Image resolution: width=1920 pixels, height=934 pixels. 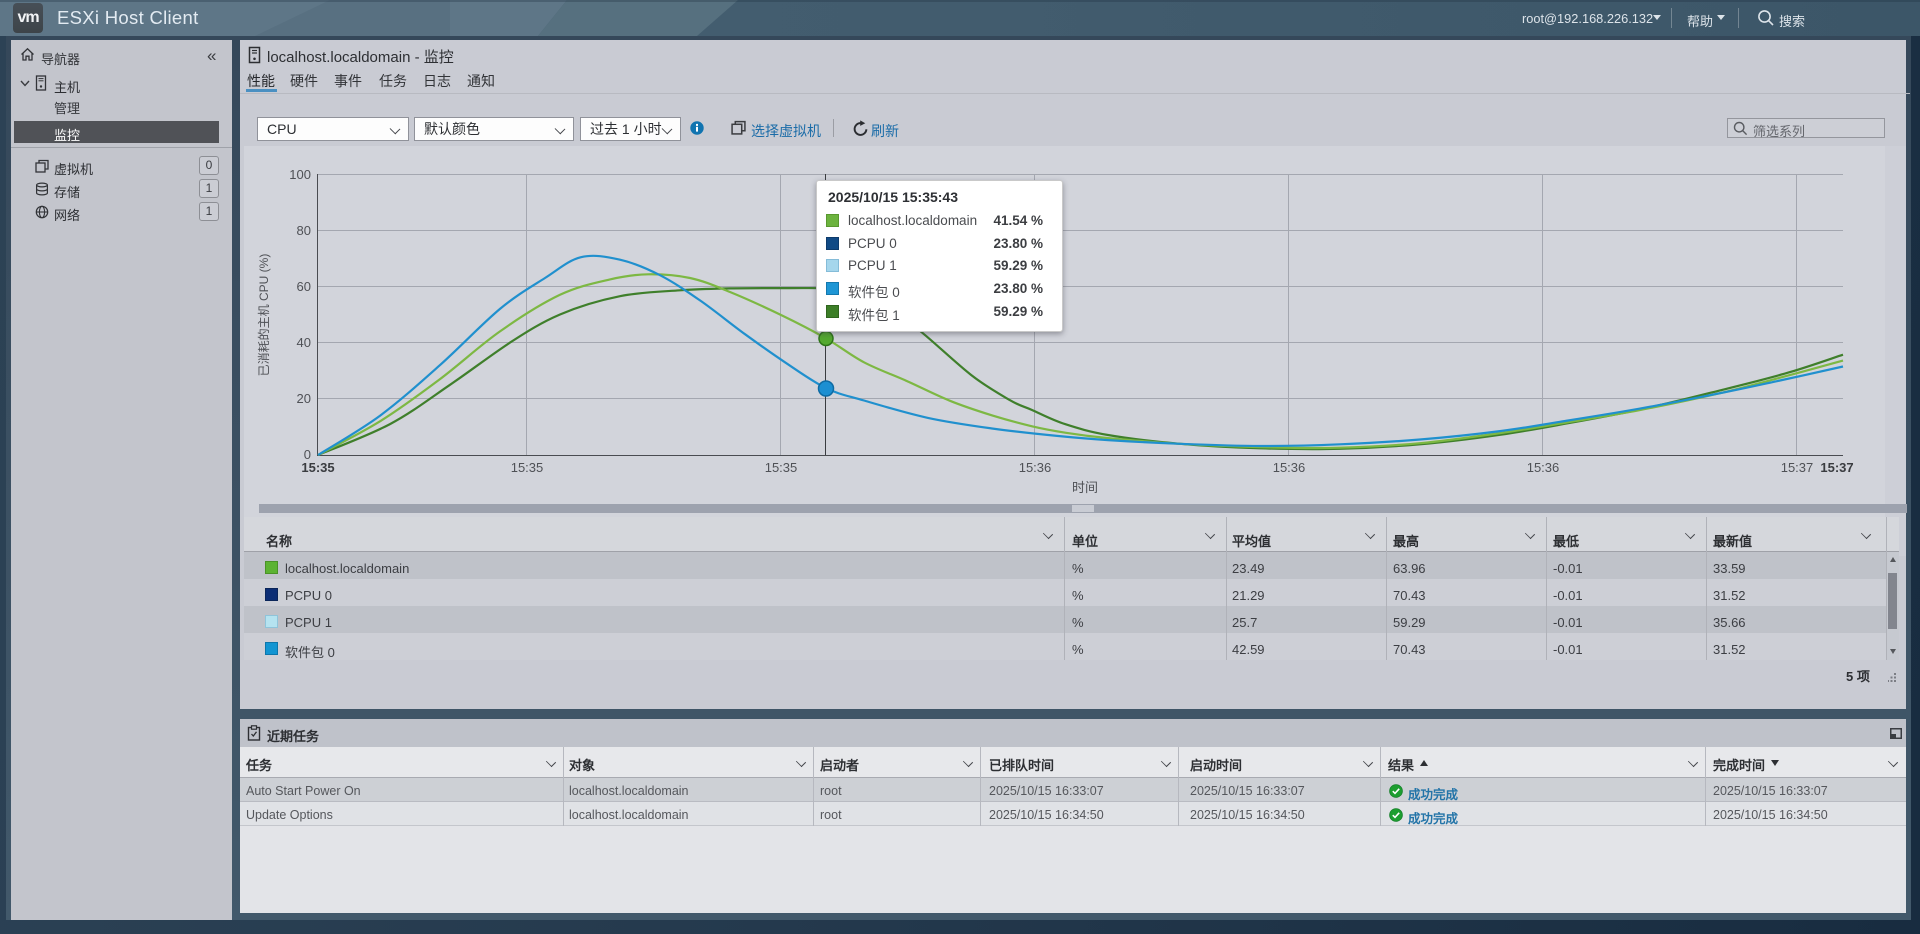 I want to click on svg-text: 80, so click(x=304, y=230).